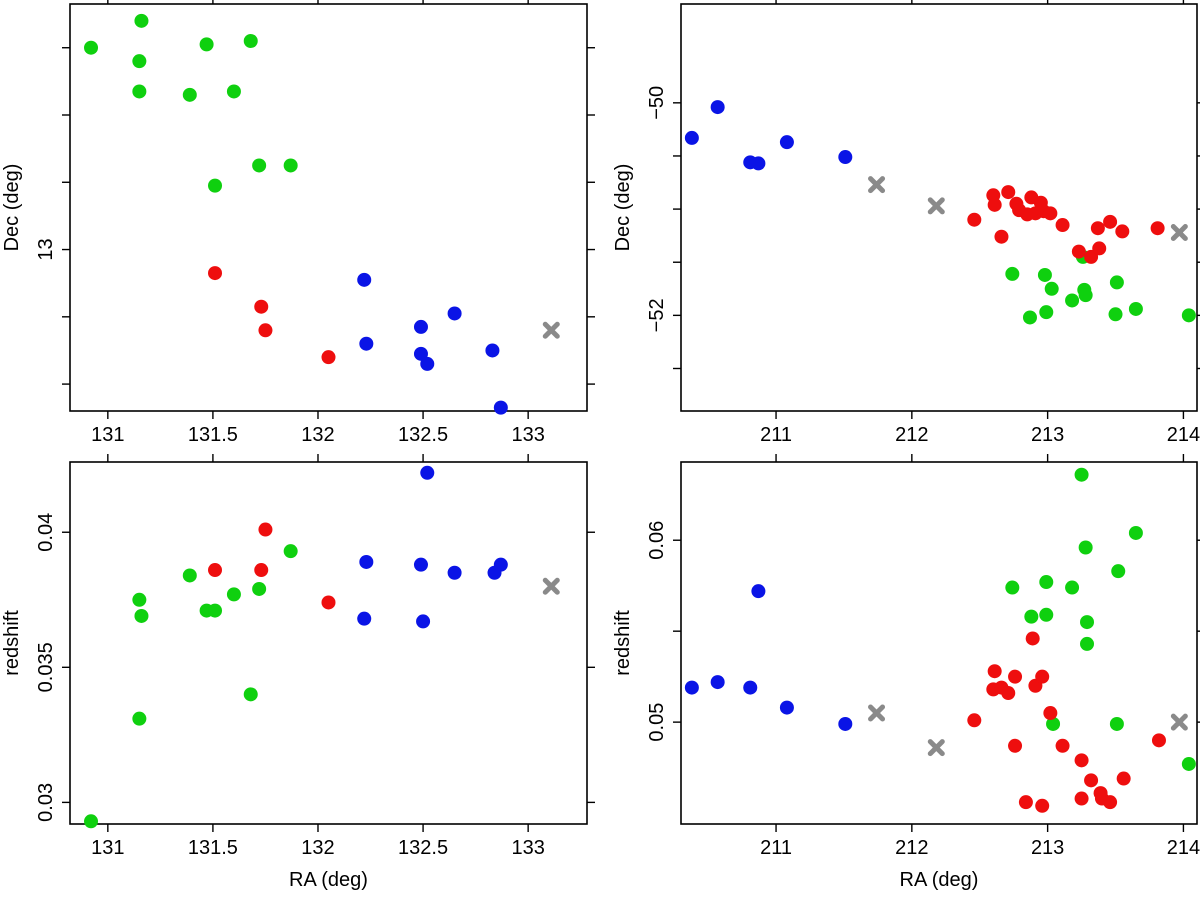 The height and width of the screenshot is (899, 1200). What do you see at coordinates (939, 880) in the screenshot?
I see `x-axis-title: RA (deg)` at bounding box center [939, 880].